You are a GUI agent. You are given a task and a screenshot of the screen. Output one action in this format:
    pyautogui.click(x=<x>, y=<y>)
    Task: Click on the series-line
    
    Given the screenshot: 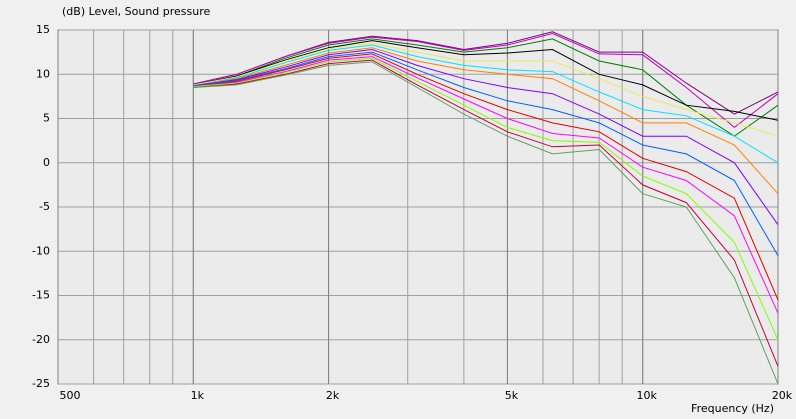 What is the action you would take?
    pyautogui.click(x=486, y=80)
    